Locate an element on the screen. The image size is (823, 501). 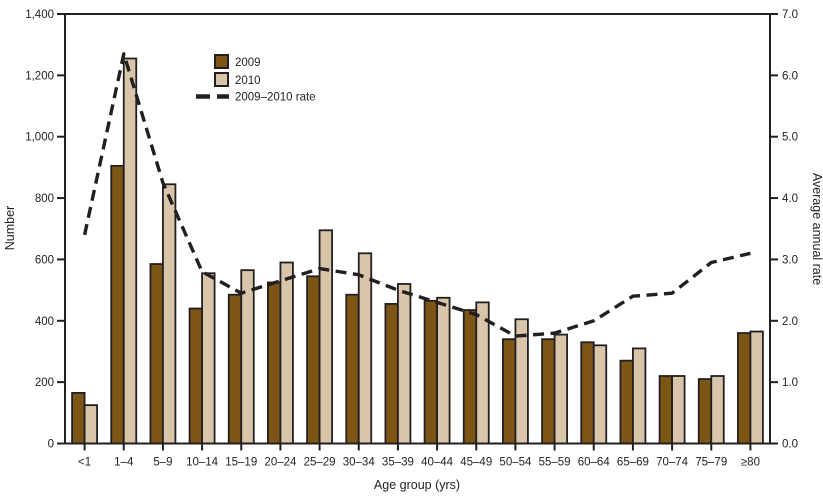
legend-swatch-2009 is located at coordinates (221, 61).